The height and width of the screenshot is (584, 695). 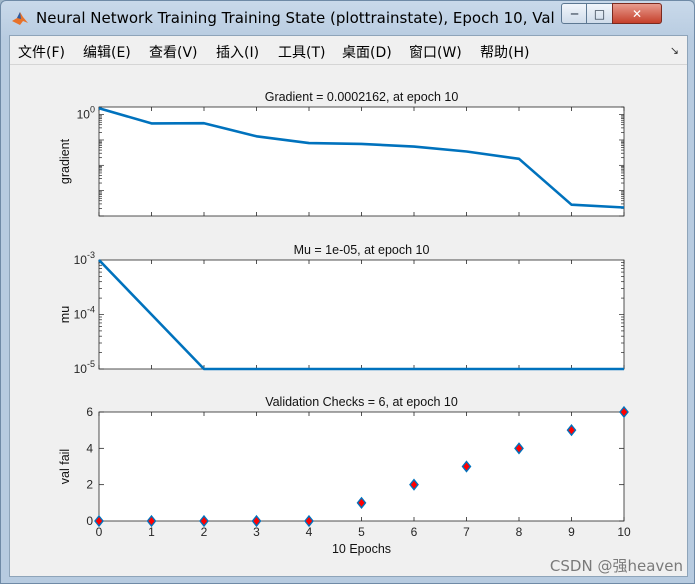 What do you see at coordinates (65, 466) in the screenshot?
I see `y-axis-label: val fail` at bounding box center [65, 466].